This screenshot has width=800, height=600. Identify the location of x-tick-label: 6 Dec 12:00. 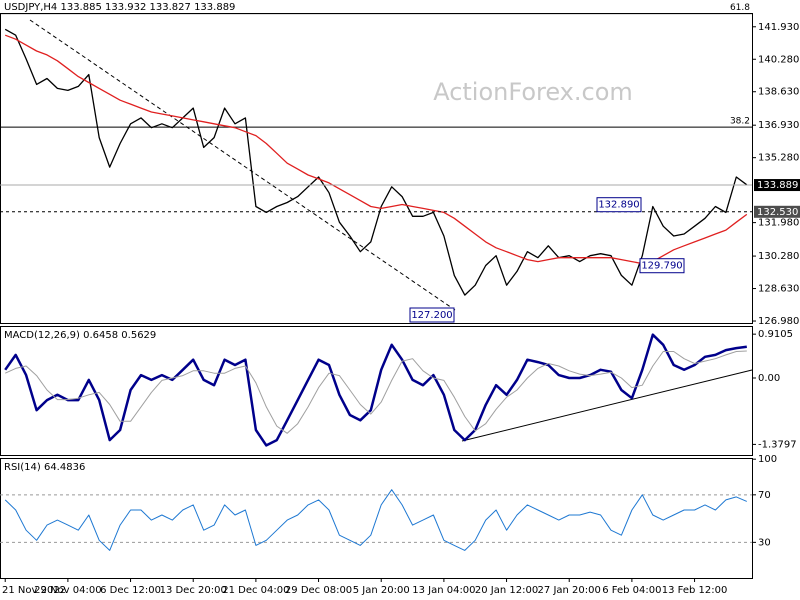
(130, 590).